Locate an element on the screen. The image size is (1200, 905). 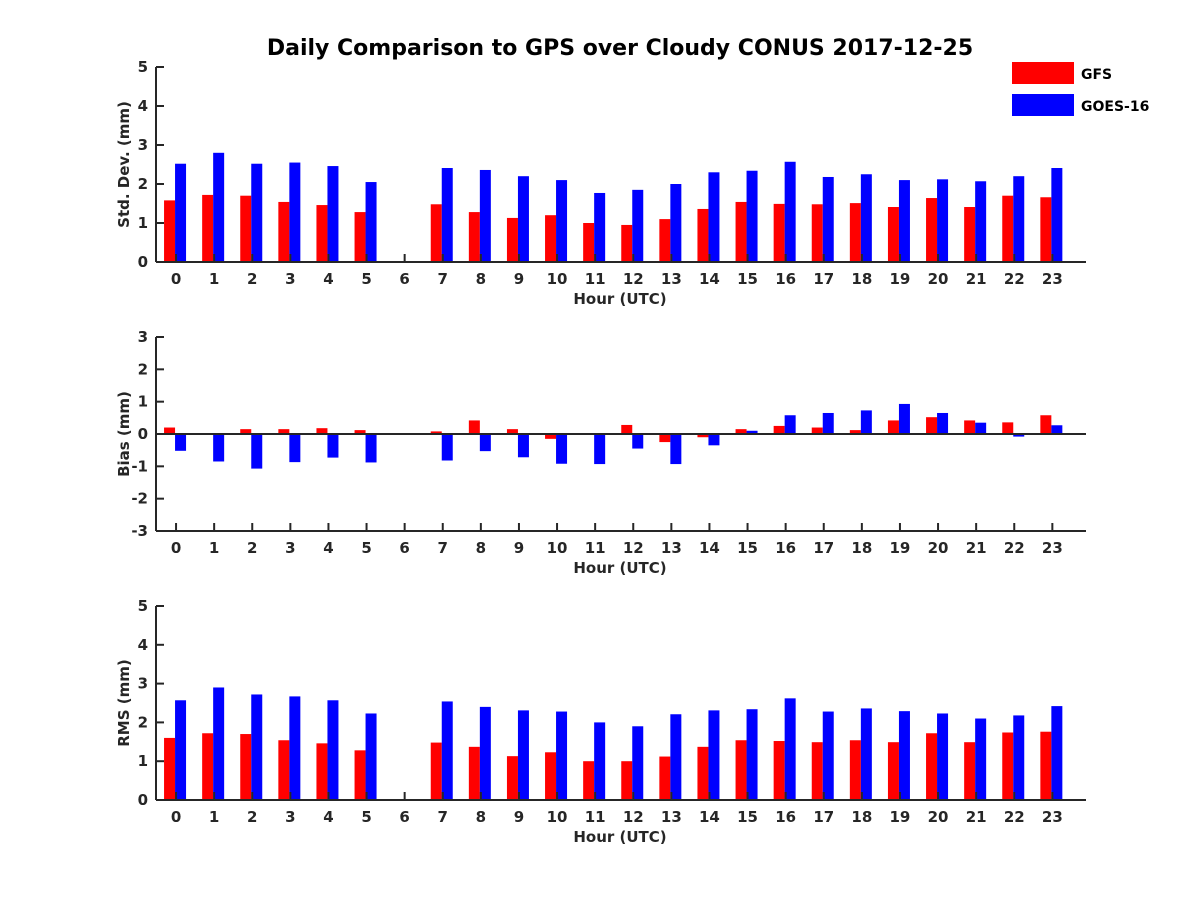
x-axis-label: Hour (UTC) is located at coordinates (619, 299).